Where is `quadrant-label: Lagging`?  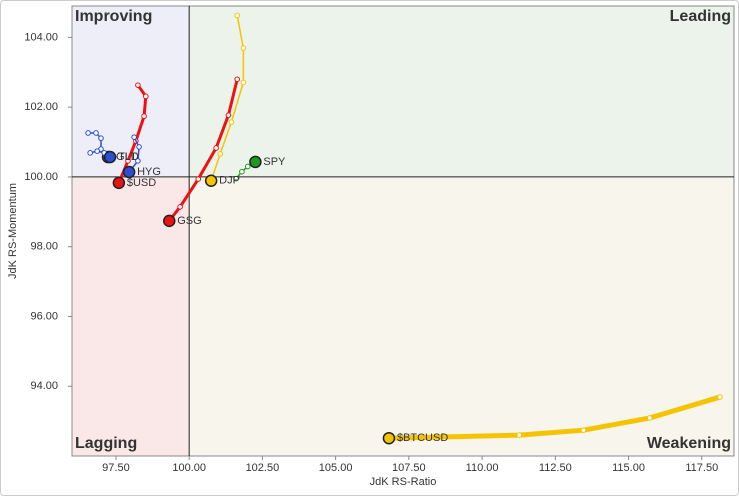
quadrant-label: Lagging is located at coordinates (106, 443).